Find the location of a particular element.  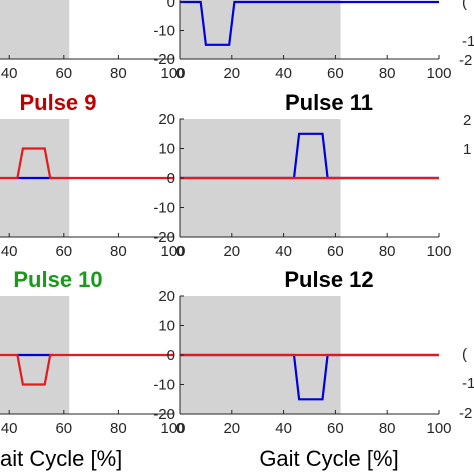

panel-title-pulse-11: Pulse 11 is located at coordinates (329, 102).